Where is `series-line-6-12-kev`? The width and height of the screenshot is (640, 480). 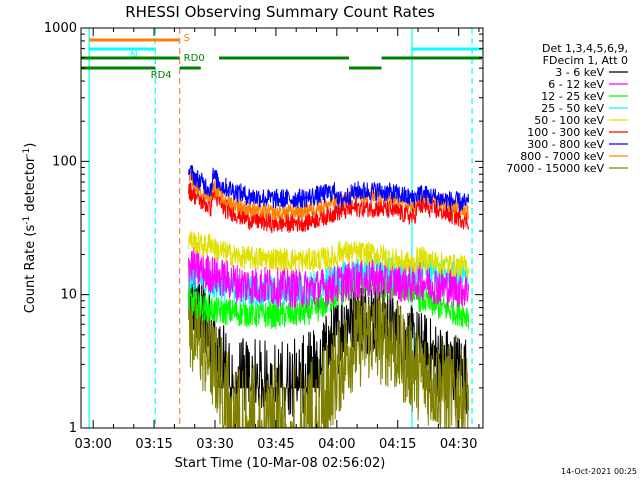
series-line-6-12-kev is located at coordinates (328, 278).